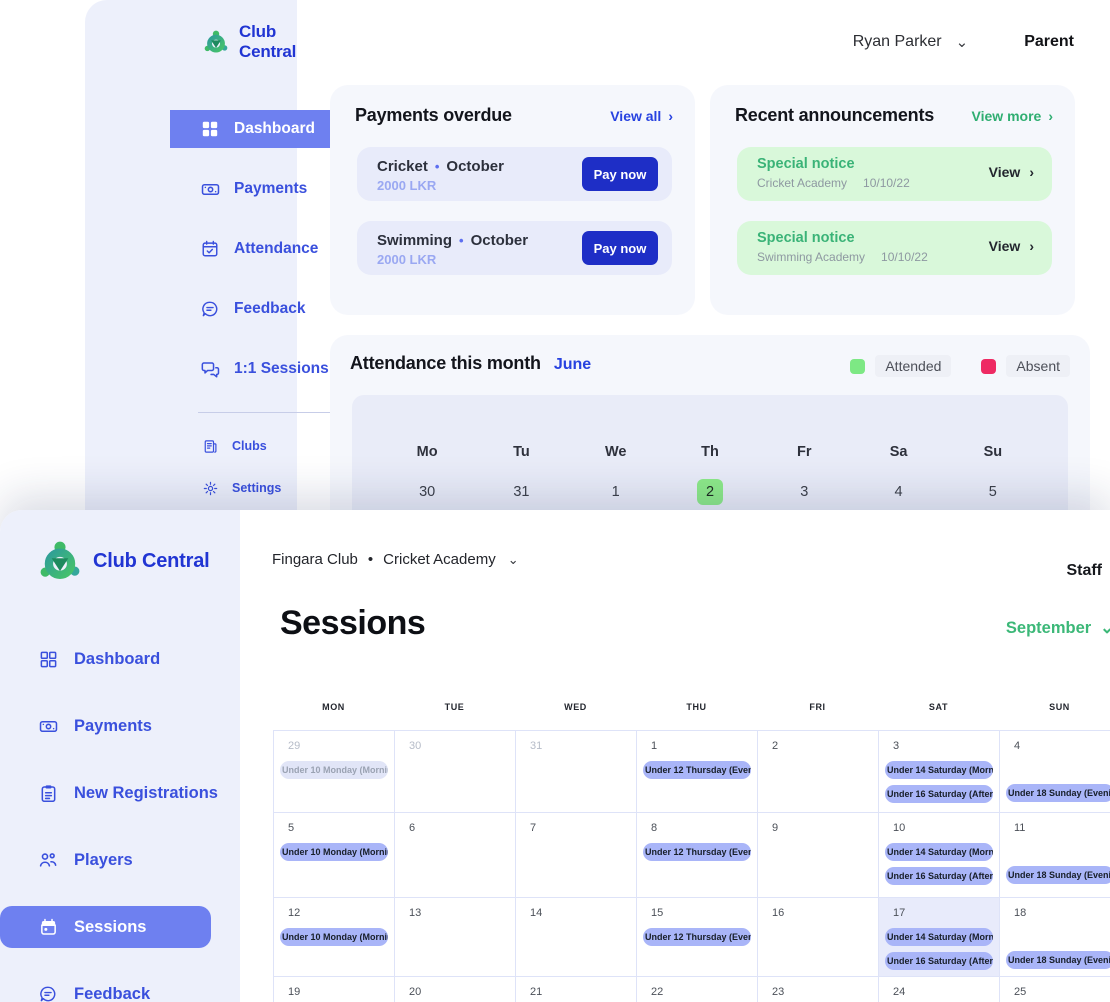  I want to click on calendar-day-cell: 29 Under 10 Monday (Morning), so click(334, 772).